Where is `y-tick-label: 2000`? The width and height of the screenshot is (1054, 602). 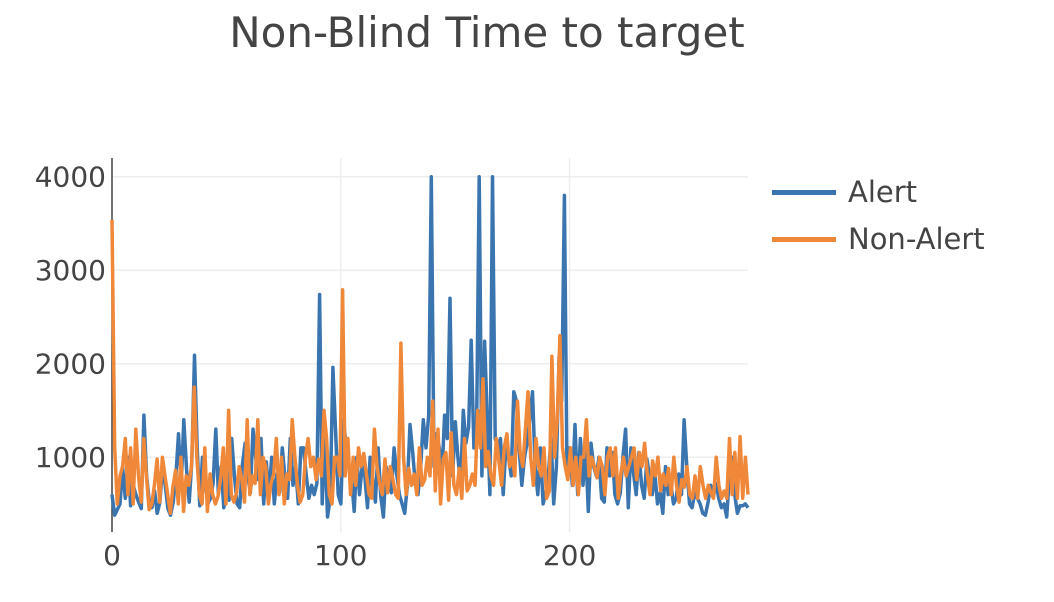 y-tick-label: 2000 is located at coordinates (70, 364).